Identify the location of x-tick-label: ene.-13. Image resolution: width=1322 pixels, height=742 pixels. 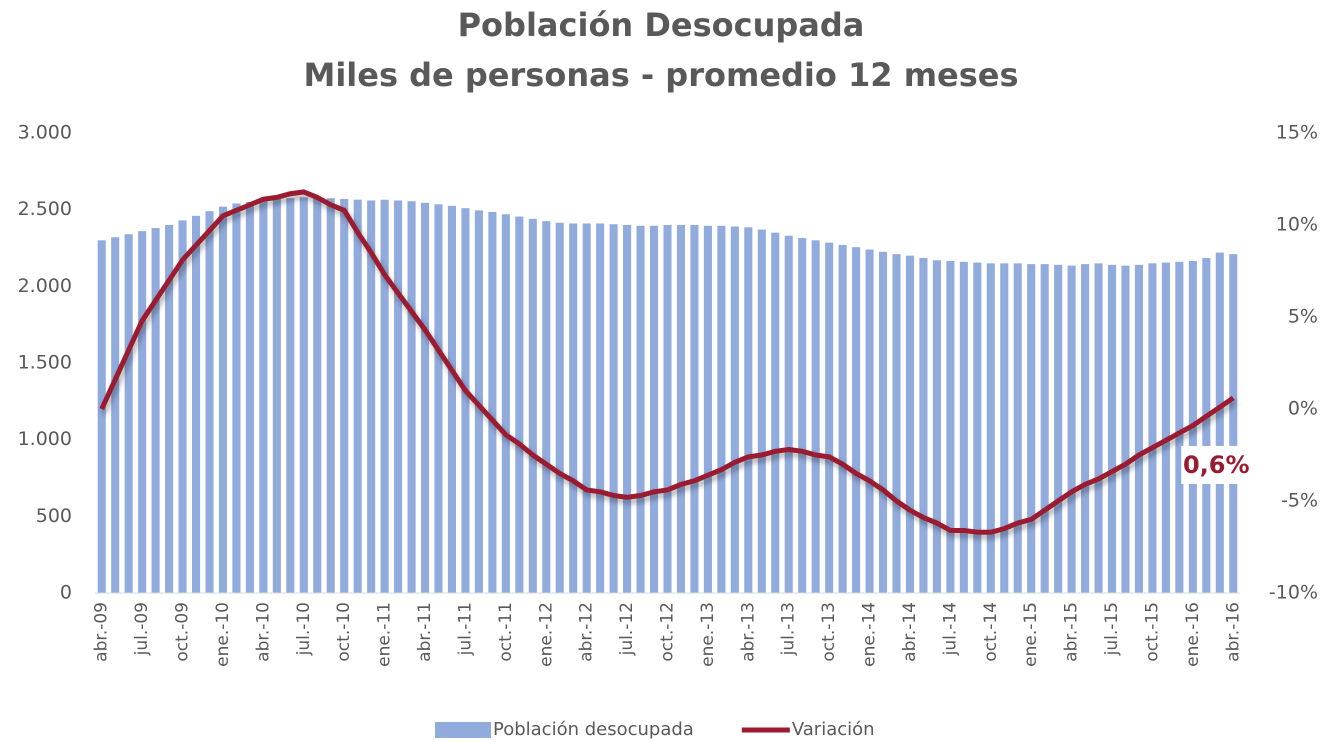
(708, 634).